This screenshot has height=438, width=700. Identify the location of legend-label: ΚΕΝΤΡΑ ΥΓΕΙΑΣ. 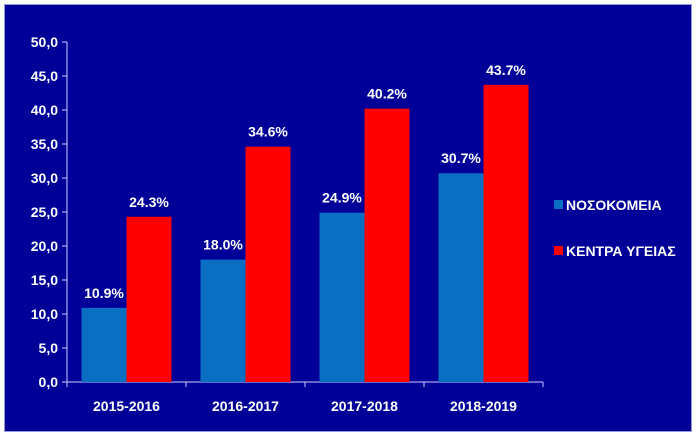
(621, 251).